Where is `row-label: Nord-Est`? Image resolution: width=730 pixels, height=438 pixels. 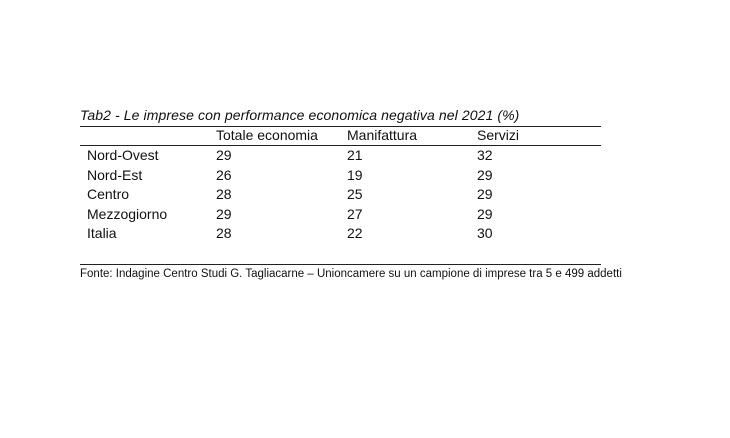
row-label: Nord-Est is located at coordinates (115, 174).